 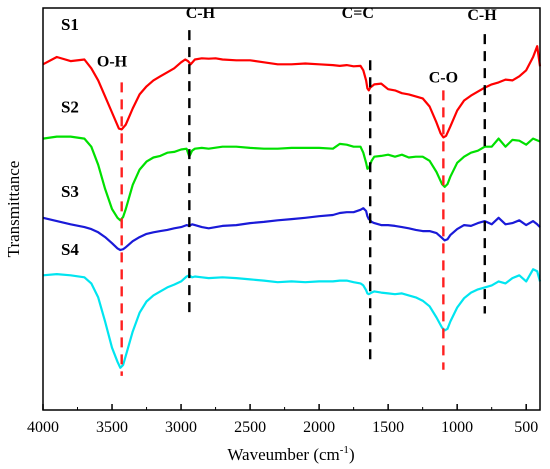 I want to click on x-tick-label: 3500, so click(x=112, y=427).